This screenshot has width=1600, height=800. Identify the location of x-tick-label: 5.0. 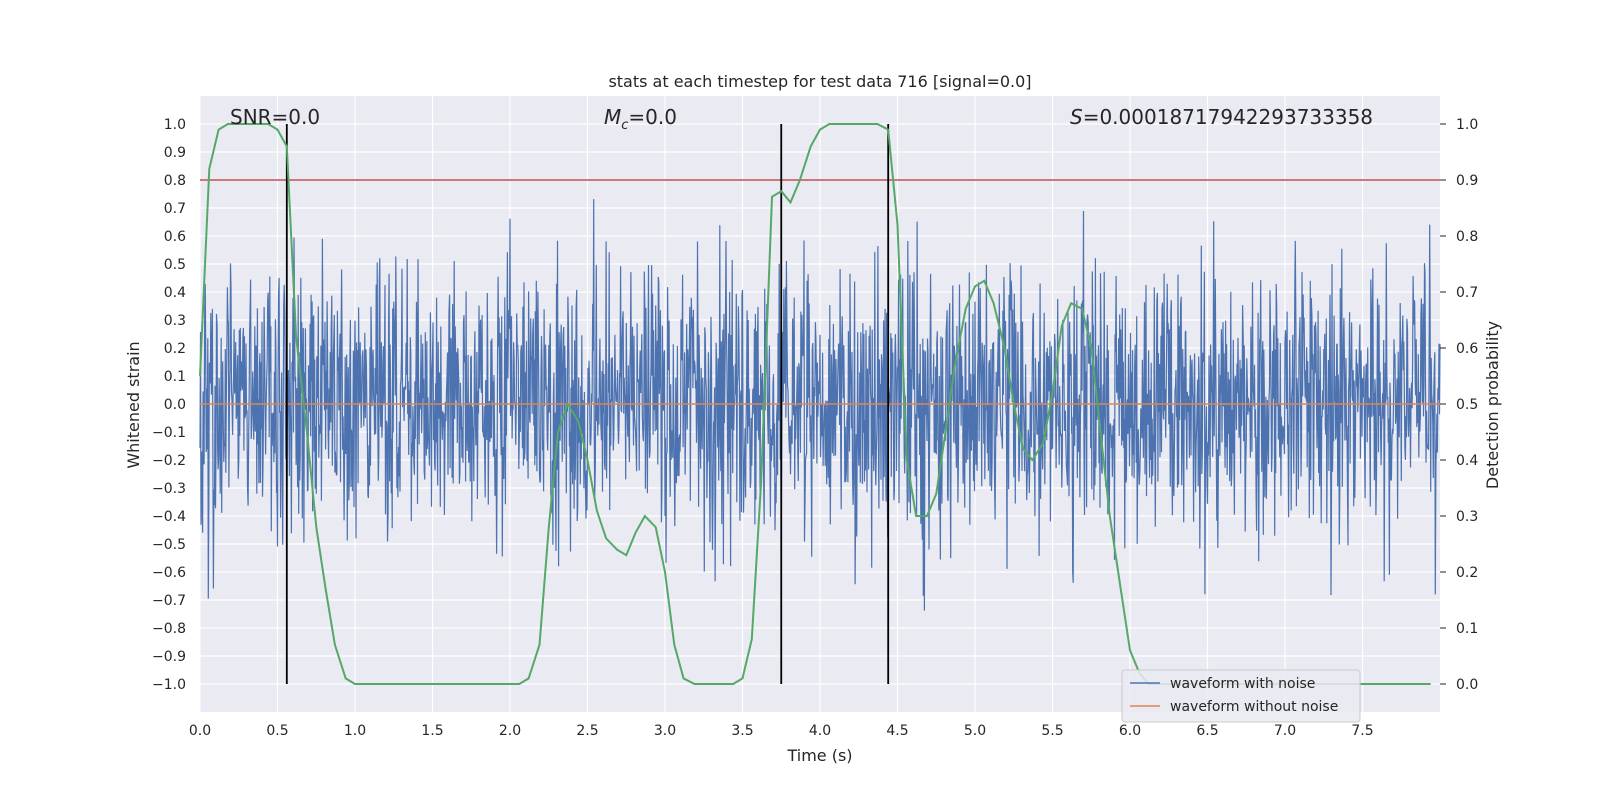
(975, 731).